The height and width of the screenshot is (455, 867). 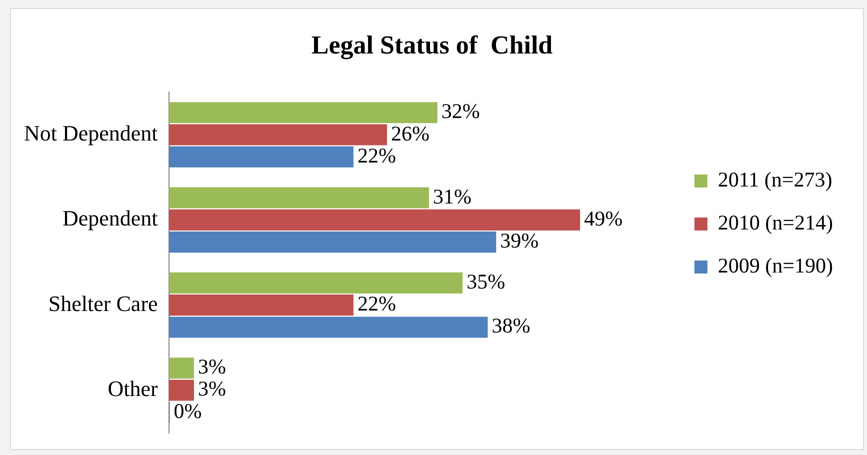 I want to click on data-label: 32%, so click(x=460, y=111).